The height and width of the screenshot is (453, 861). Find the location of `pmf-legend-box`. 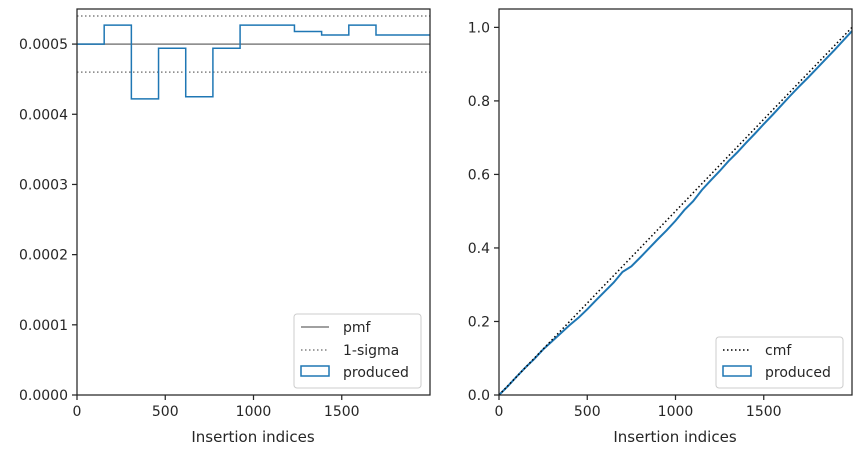

pmf-legend-box is located at coordinates (357, 351).